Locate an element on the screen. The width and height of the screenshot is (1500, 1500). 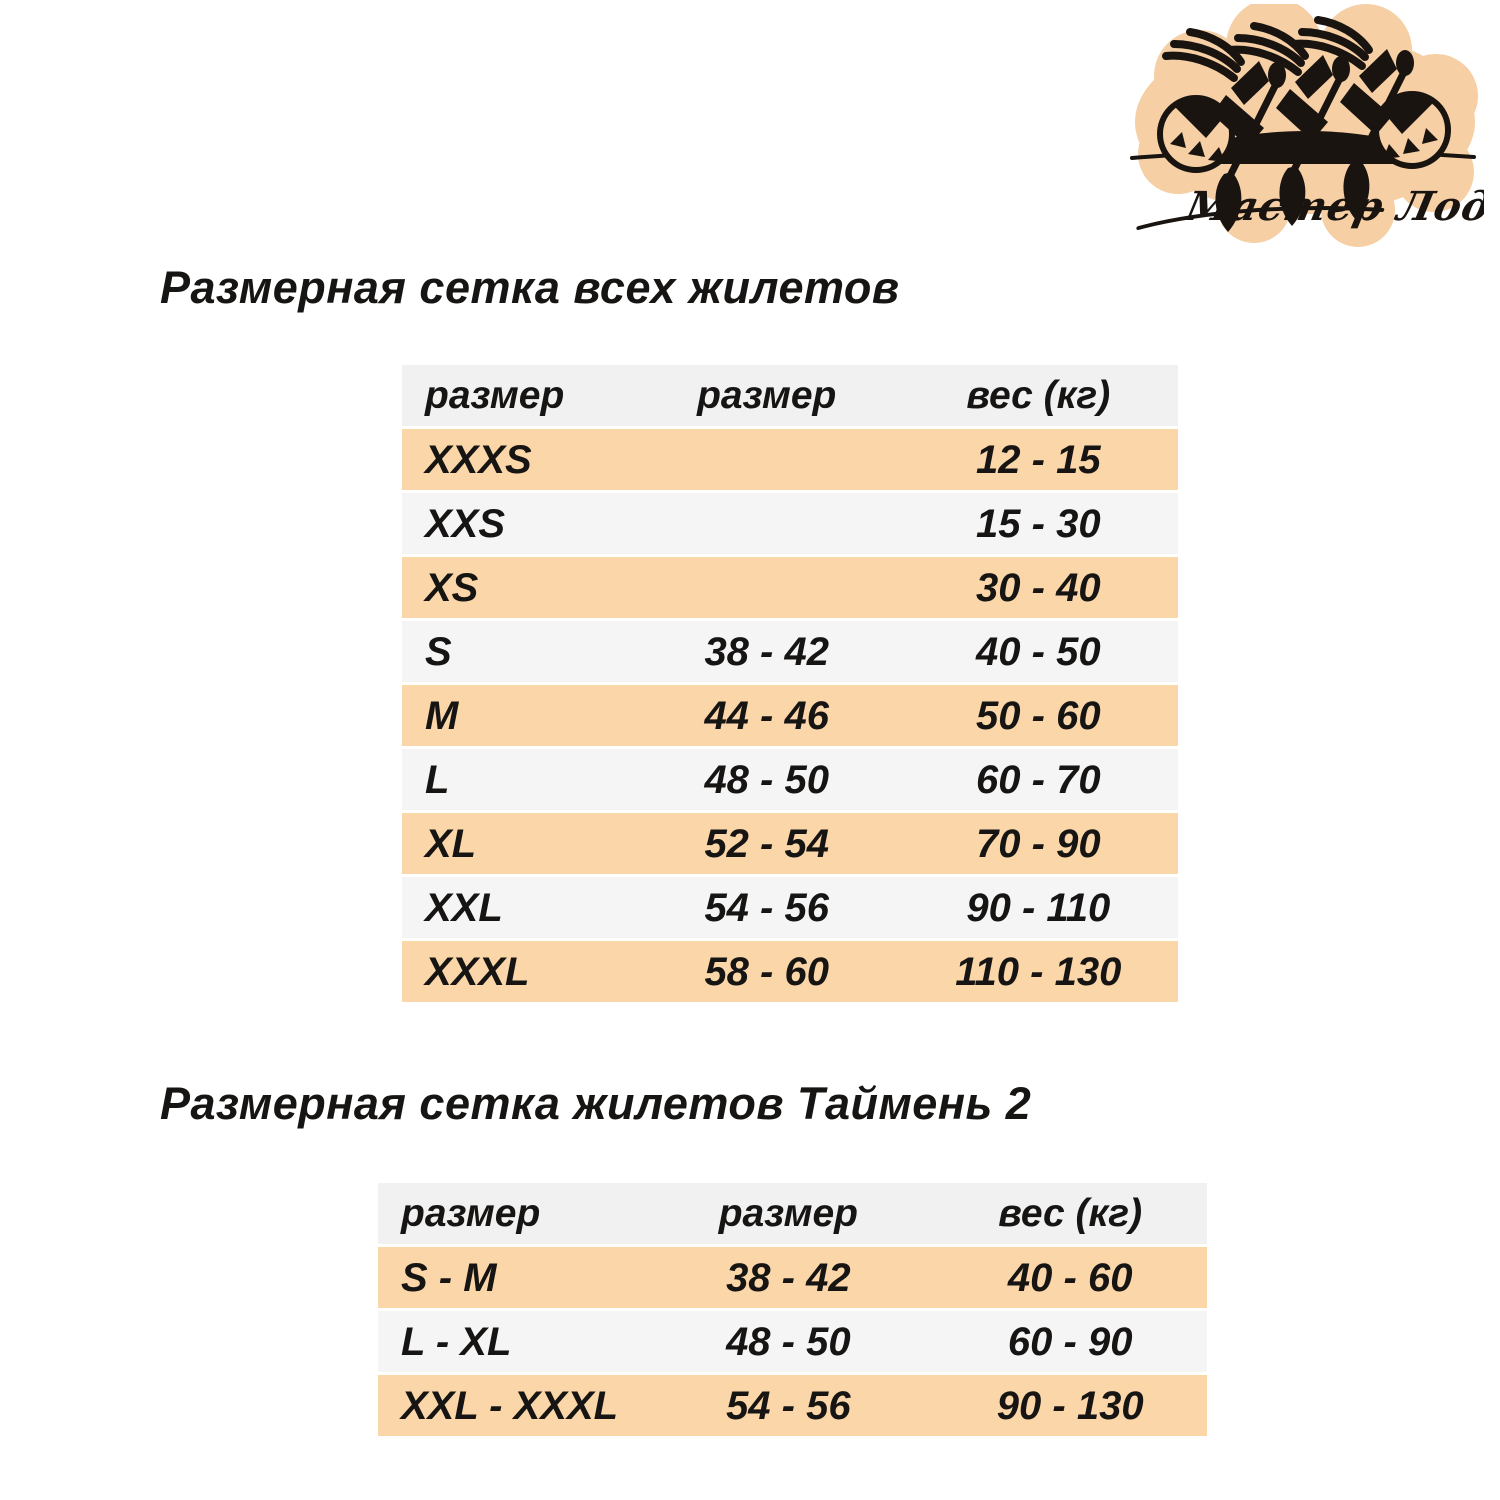
table-row: L 48 - 50 60 - 70 is located at coordinates (790, 779).